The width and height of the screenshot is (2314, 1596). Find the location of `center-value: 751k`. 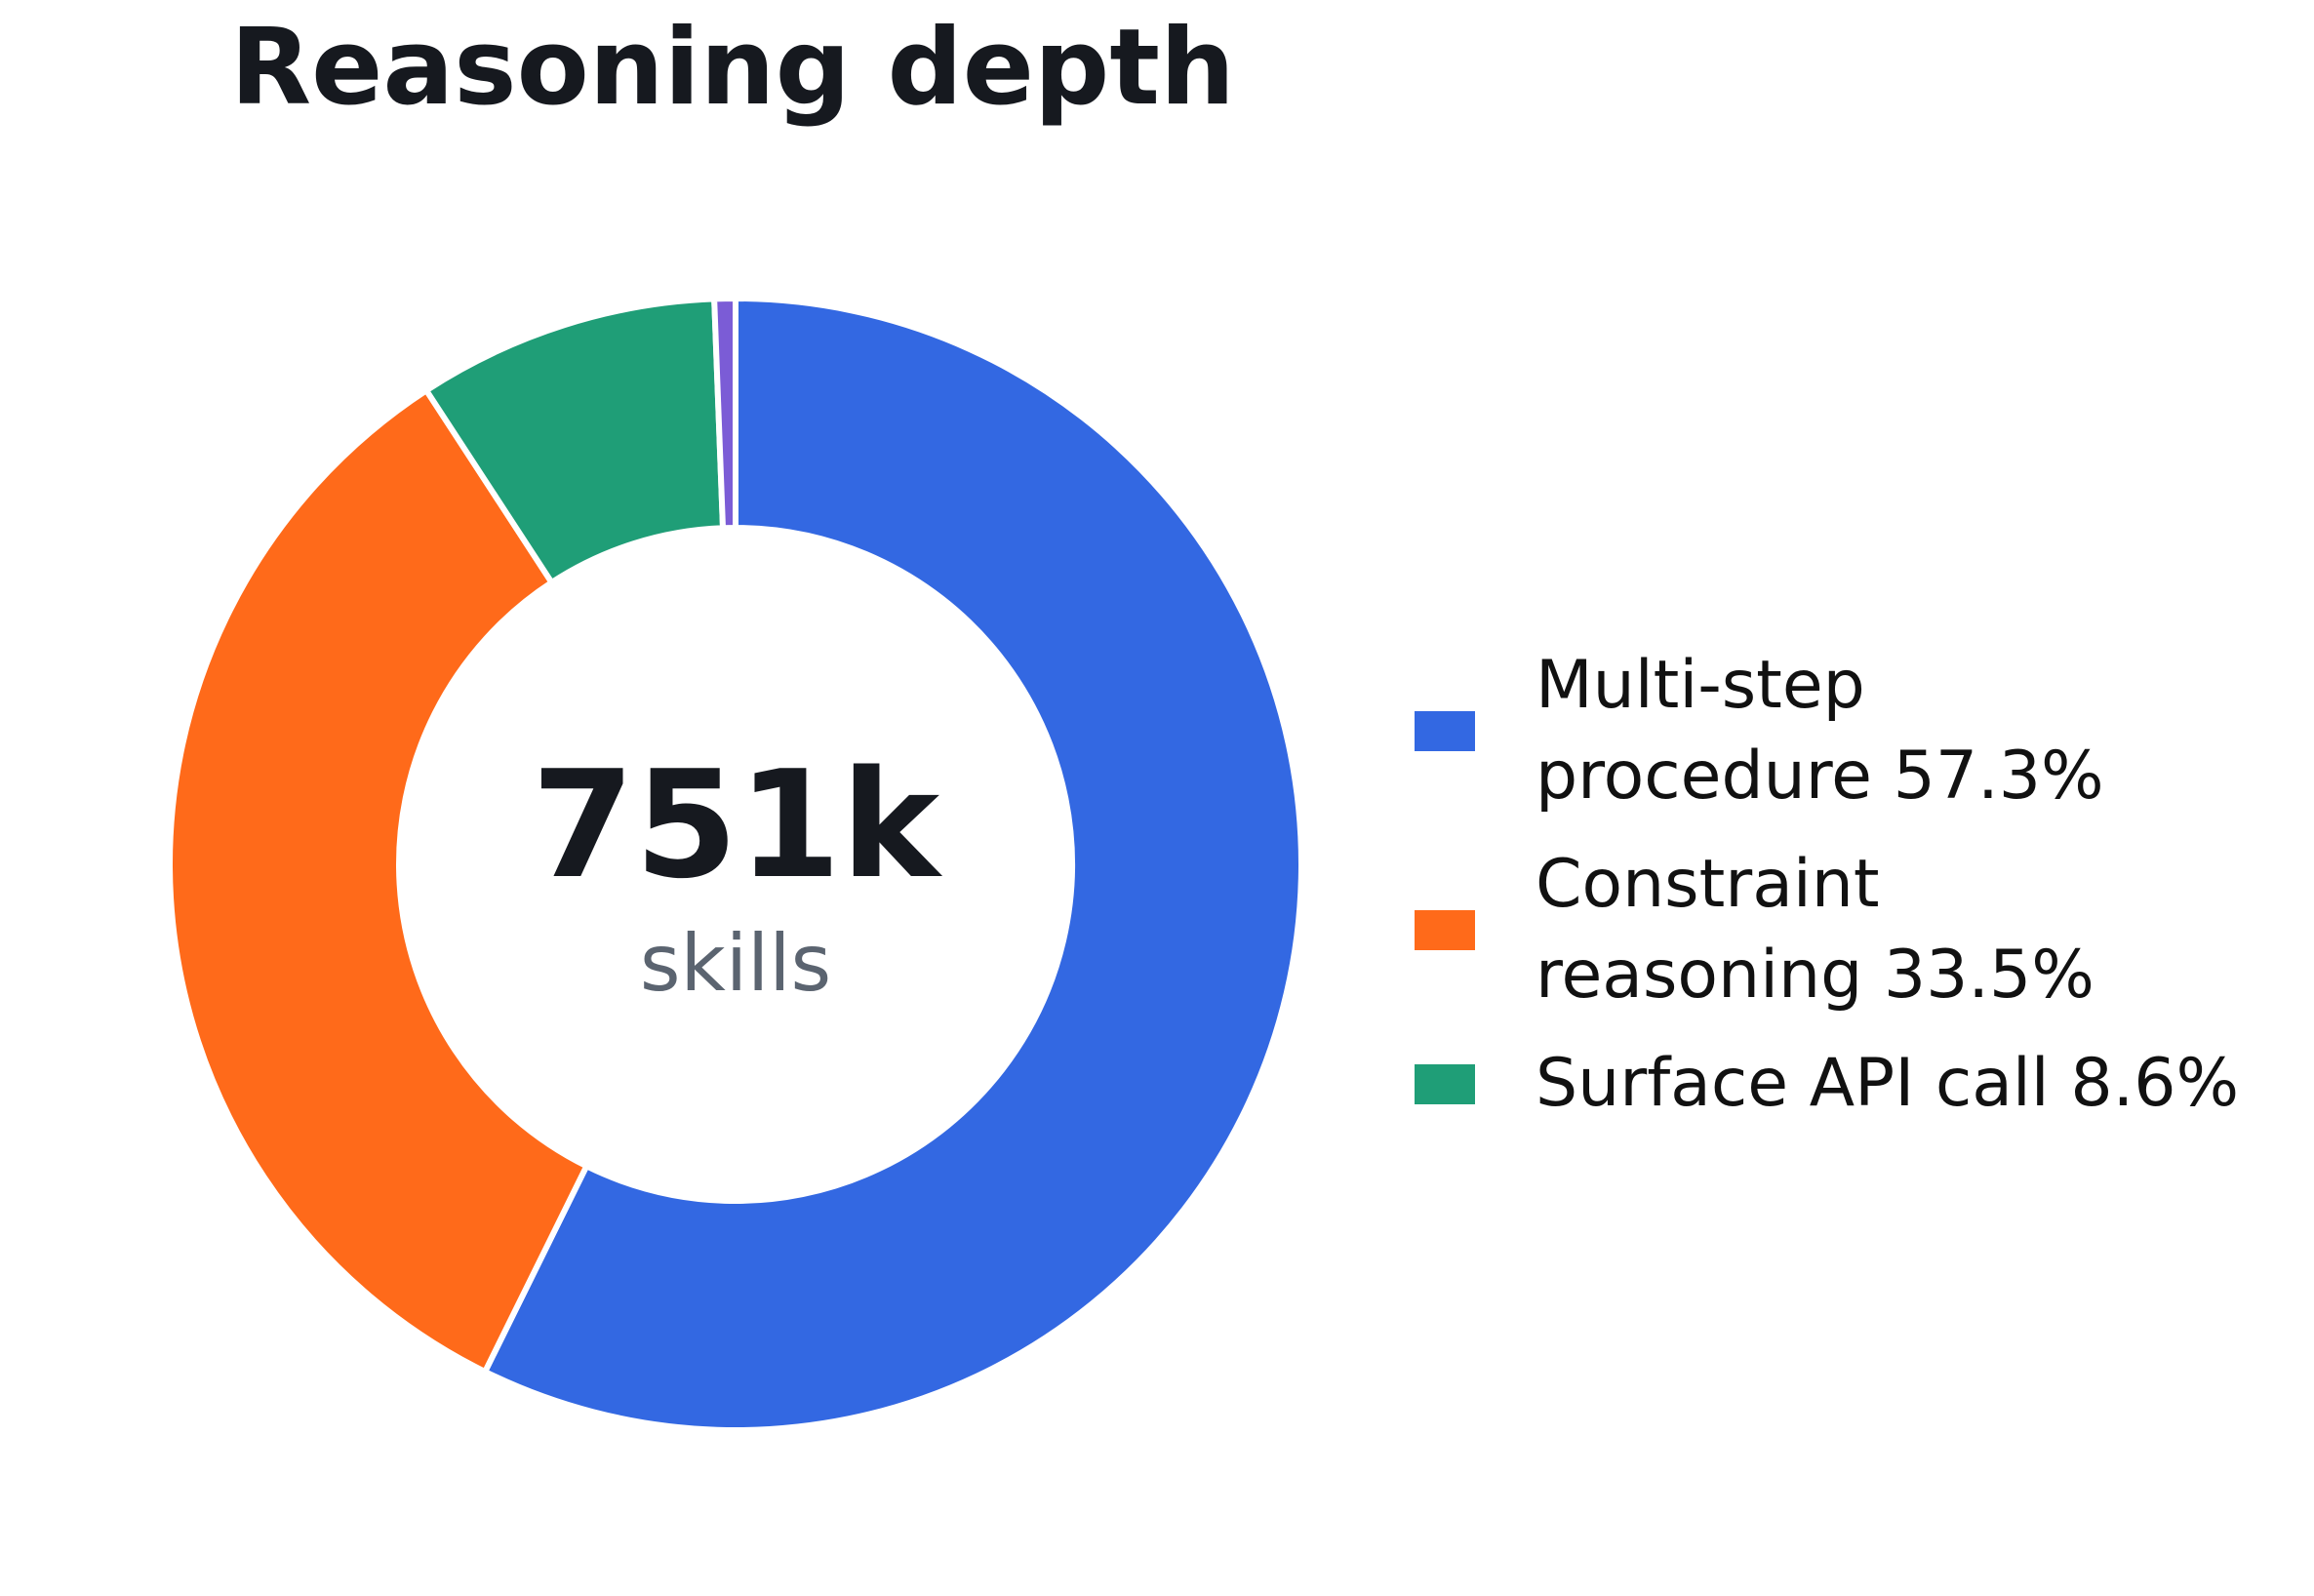

center-value: 751k is located at coordinates (737, 825).